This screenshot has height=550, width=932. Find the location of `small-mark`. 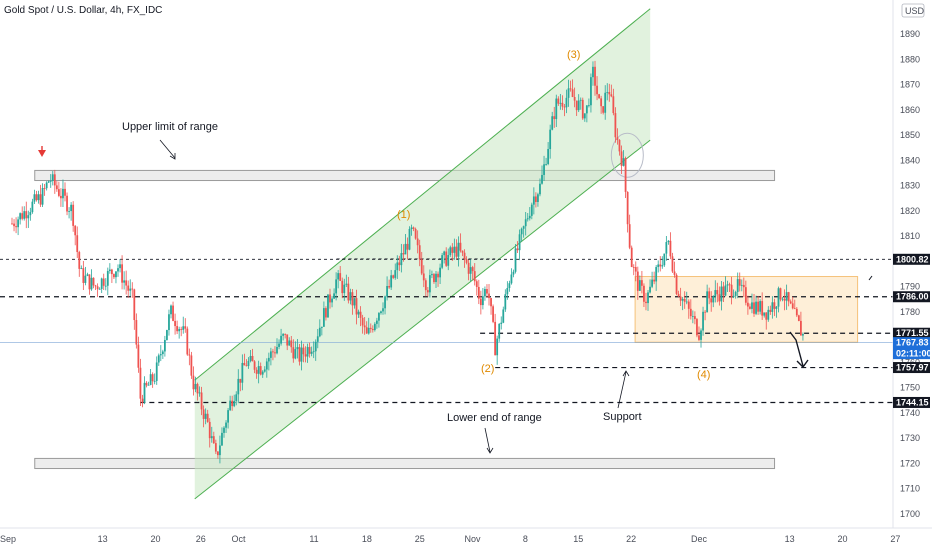

small-mark is located at coordinates (870, 278).